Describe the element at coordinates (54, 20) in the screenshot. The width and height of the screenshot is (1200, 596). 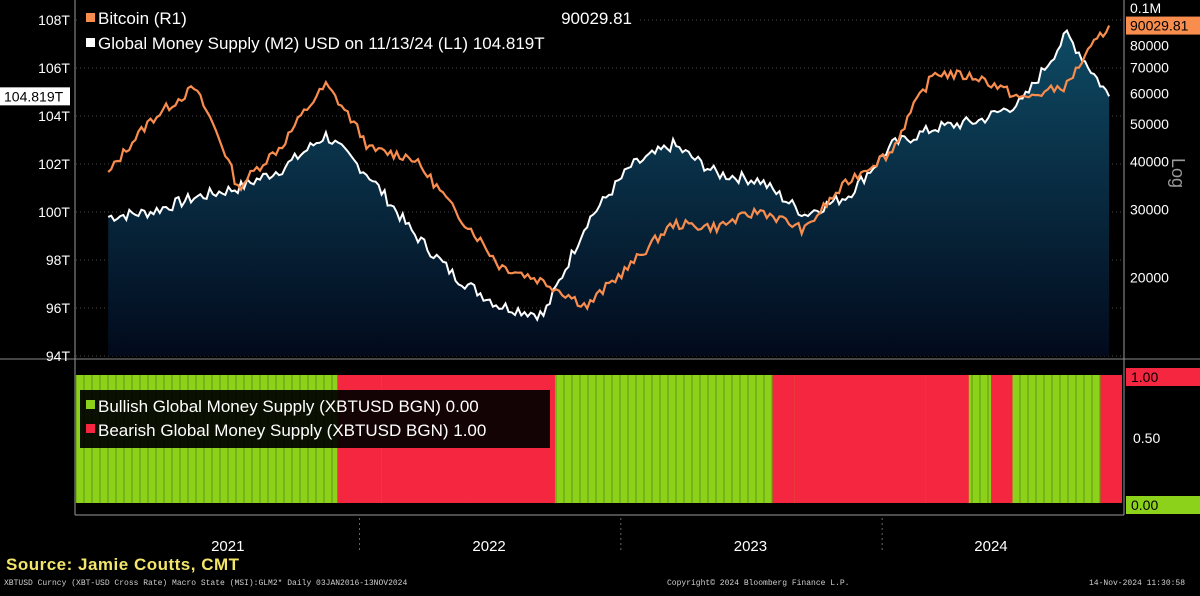
I see `left-tick-label: 108T` at that location.